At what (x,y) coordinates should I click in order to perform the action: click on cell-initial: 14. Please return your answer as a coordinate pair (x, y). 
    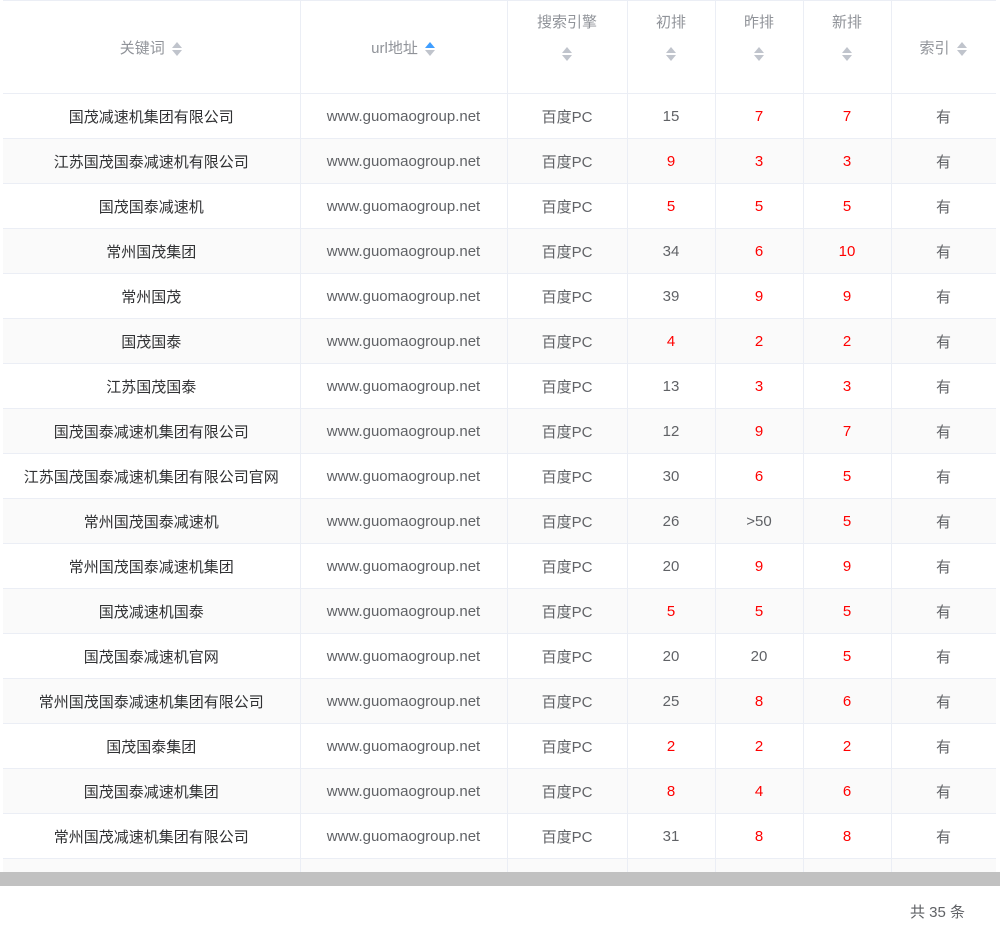
    Looking at the image, I should click on (671, 865).